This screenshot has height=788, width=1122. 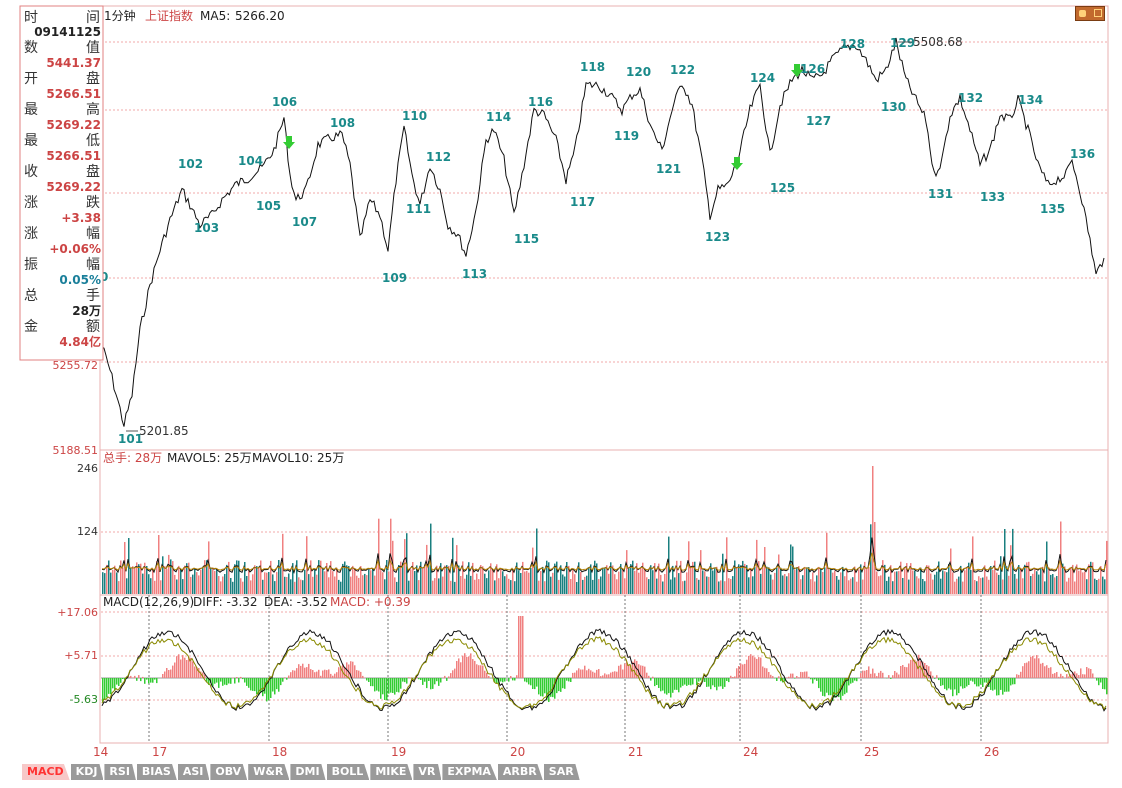 I want to click on tab-rsi: RSI, so click(x=120, y=772).